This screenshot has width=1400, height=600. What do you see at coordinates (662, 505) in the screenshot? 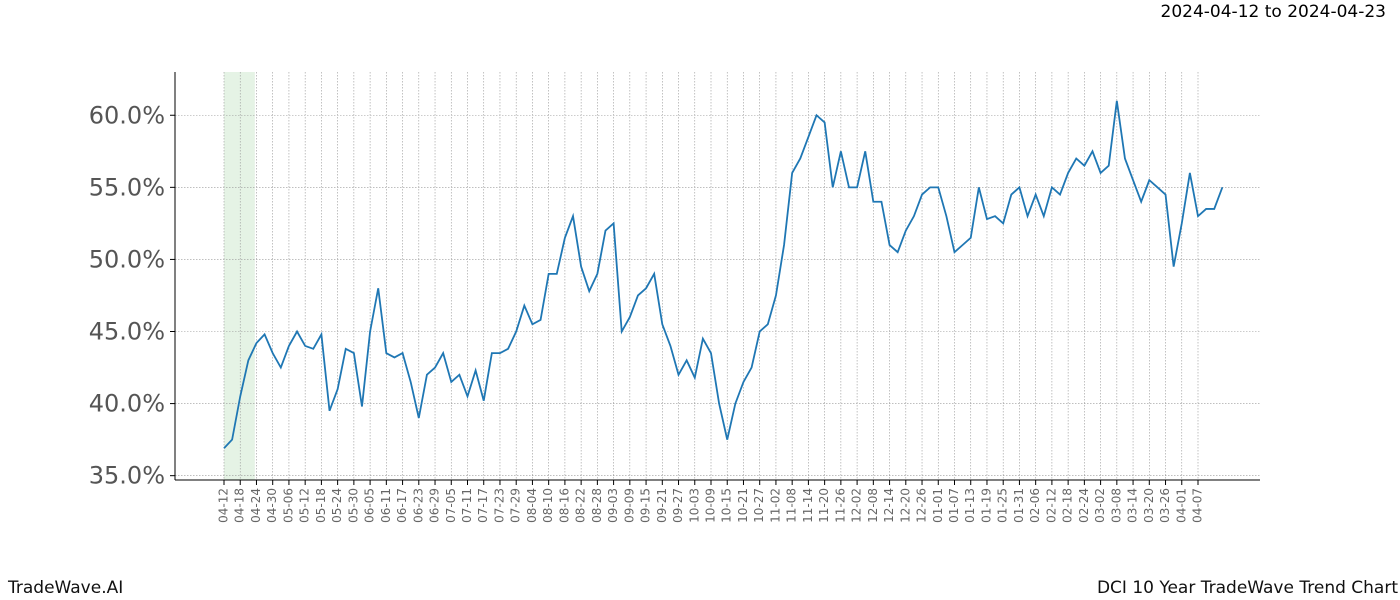
I see `x-tick-label: 09-21` at bounding box center [662, 505].